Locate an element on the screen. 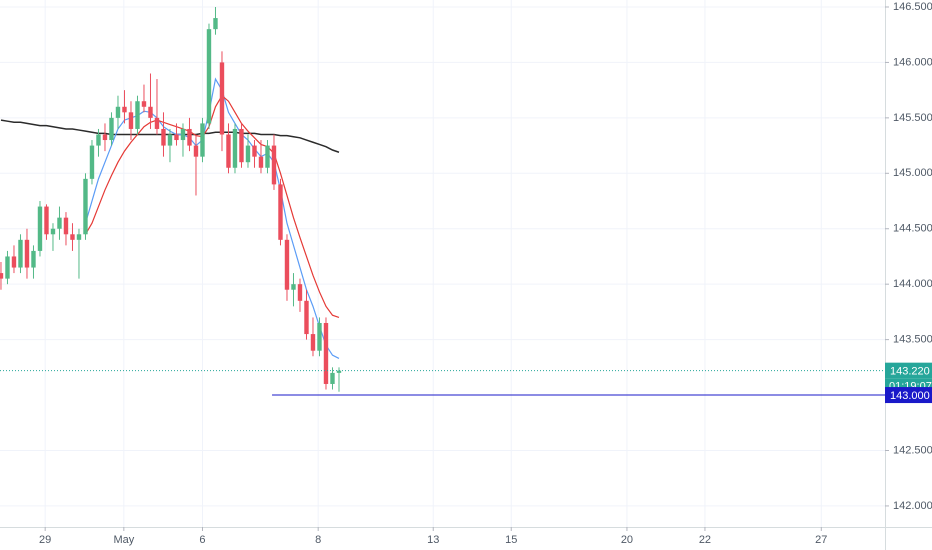  y-tick-label: 145.500 is located at coordinates (912, 118).